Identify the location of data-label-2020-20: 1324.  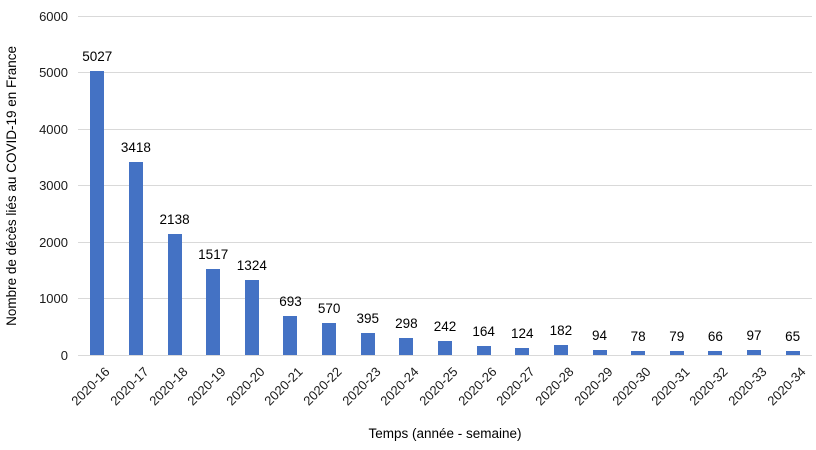
(251, 265).